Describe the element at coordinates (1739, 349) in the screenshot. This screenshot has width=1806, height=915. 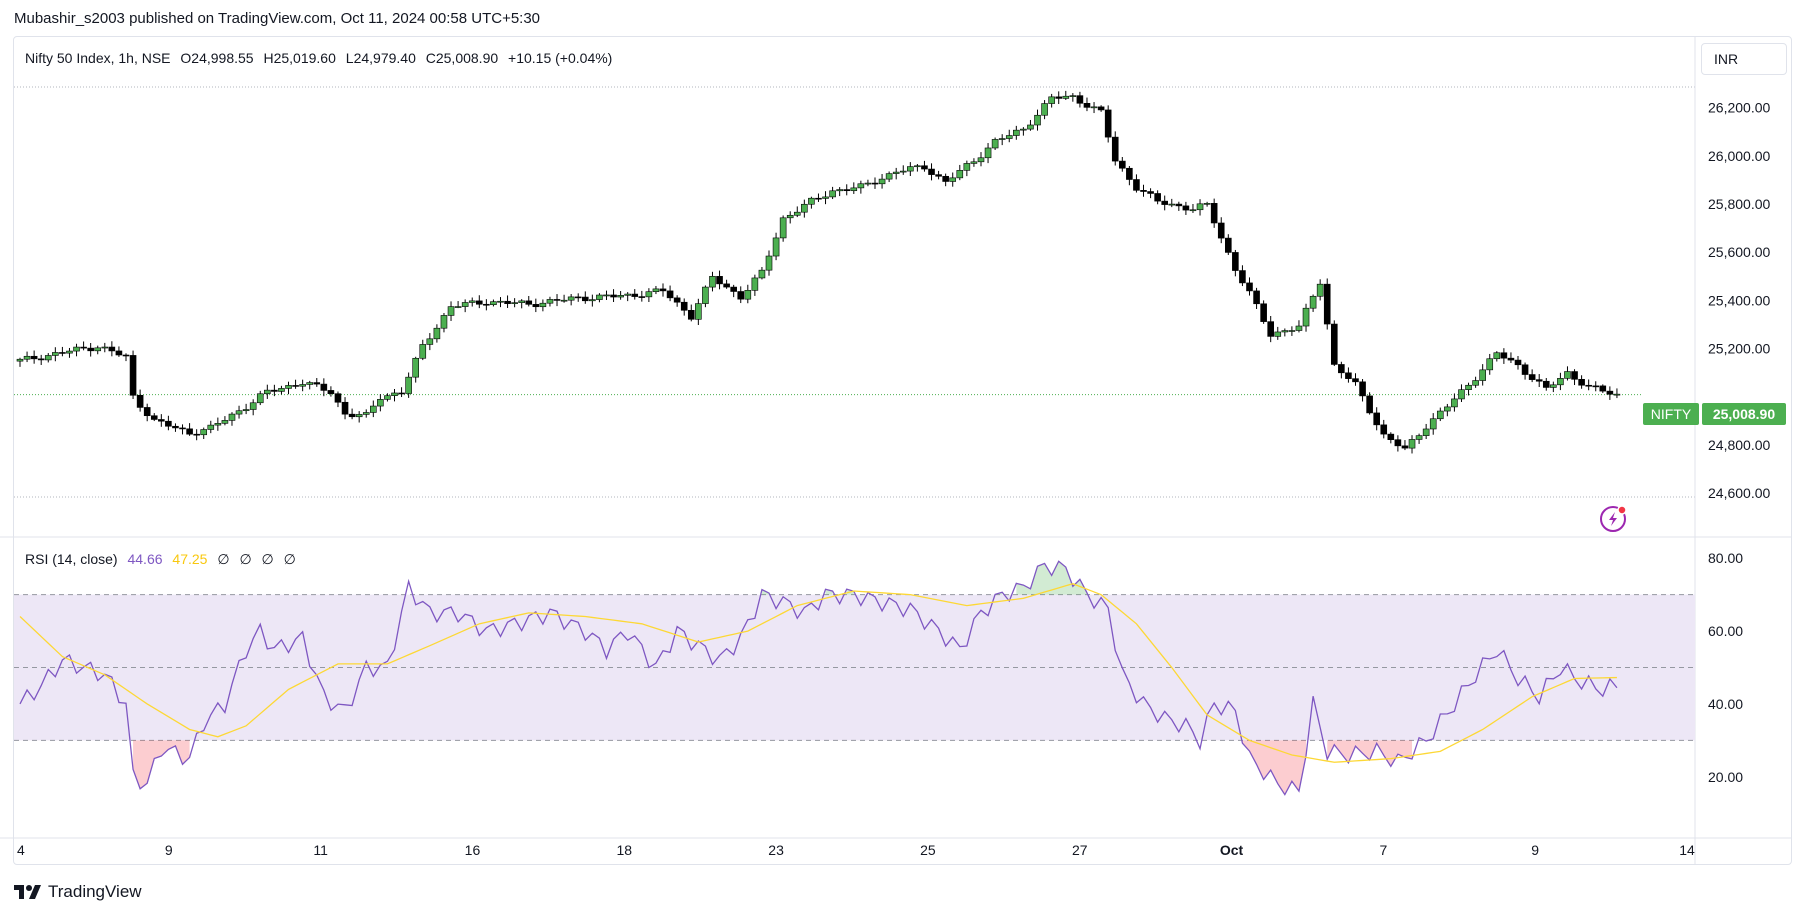
I see `price-axis-tick: 25,200.00` at that location.